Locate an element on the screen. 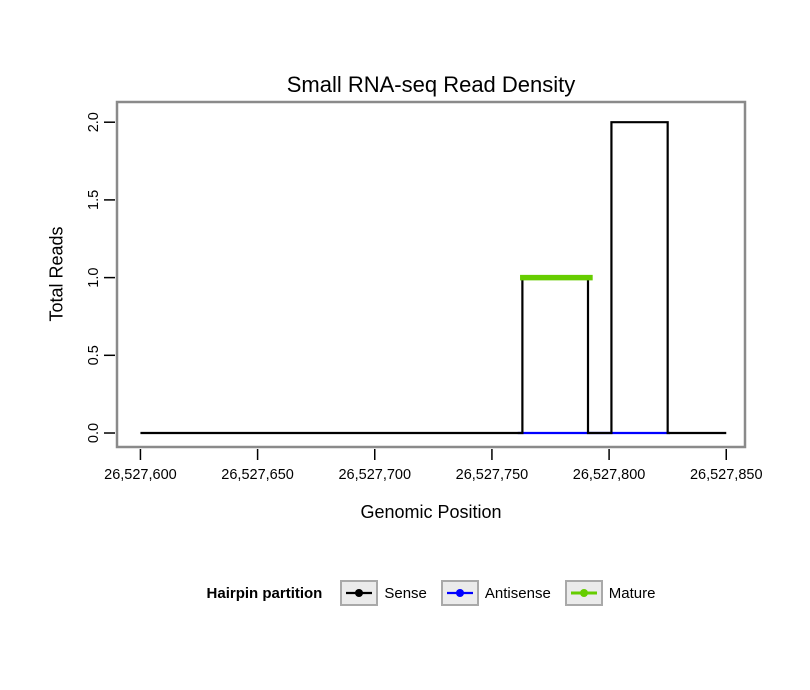 The width and height of the screenshot is (810, 690). svg-text: 0.0 is located at coordinates (94, 433).